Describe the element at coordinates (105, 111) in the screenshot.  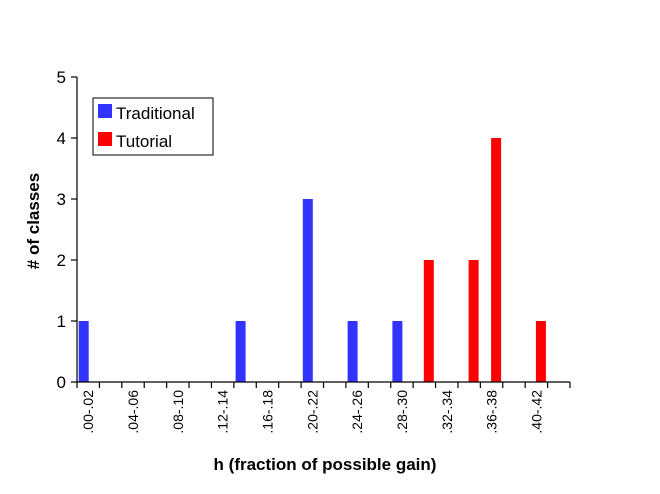
I see `legend-swatch-traditional` at that location.